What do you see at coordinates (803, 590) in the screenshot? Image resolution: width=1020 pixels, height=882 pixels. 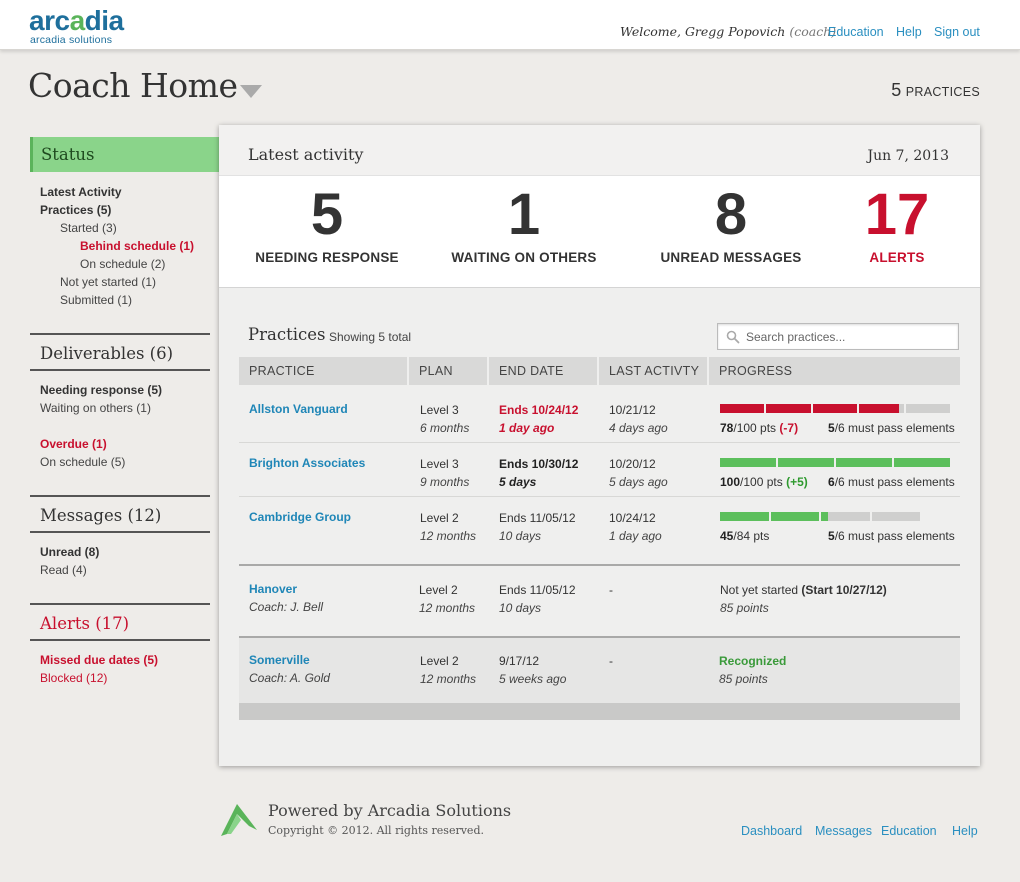 I see `progress-status: Not yet started (Start 10/27/12)` at bounding box center [803, 590].